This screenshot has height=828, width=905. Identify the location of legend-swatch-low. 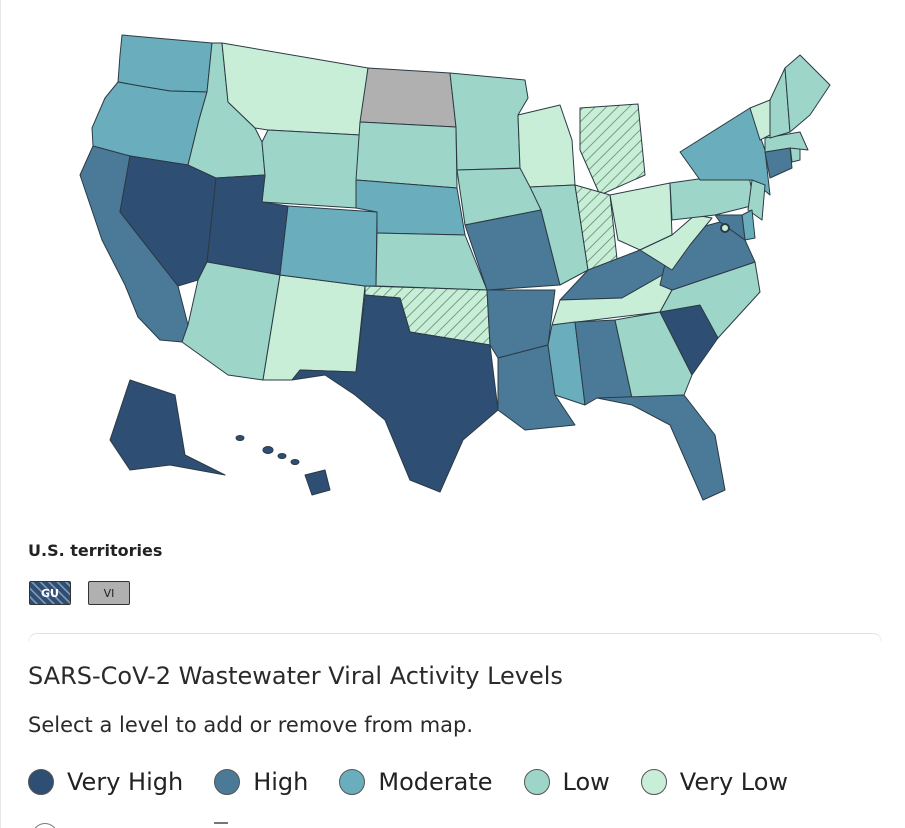
(536, 782).